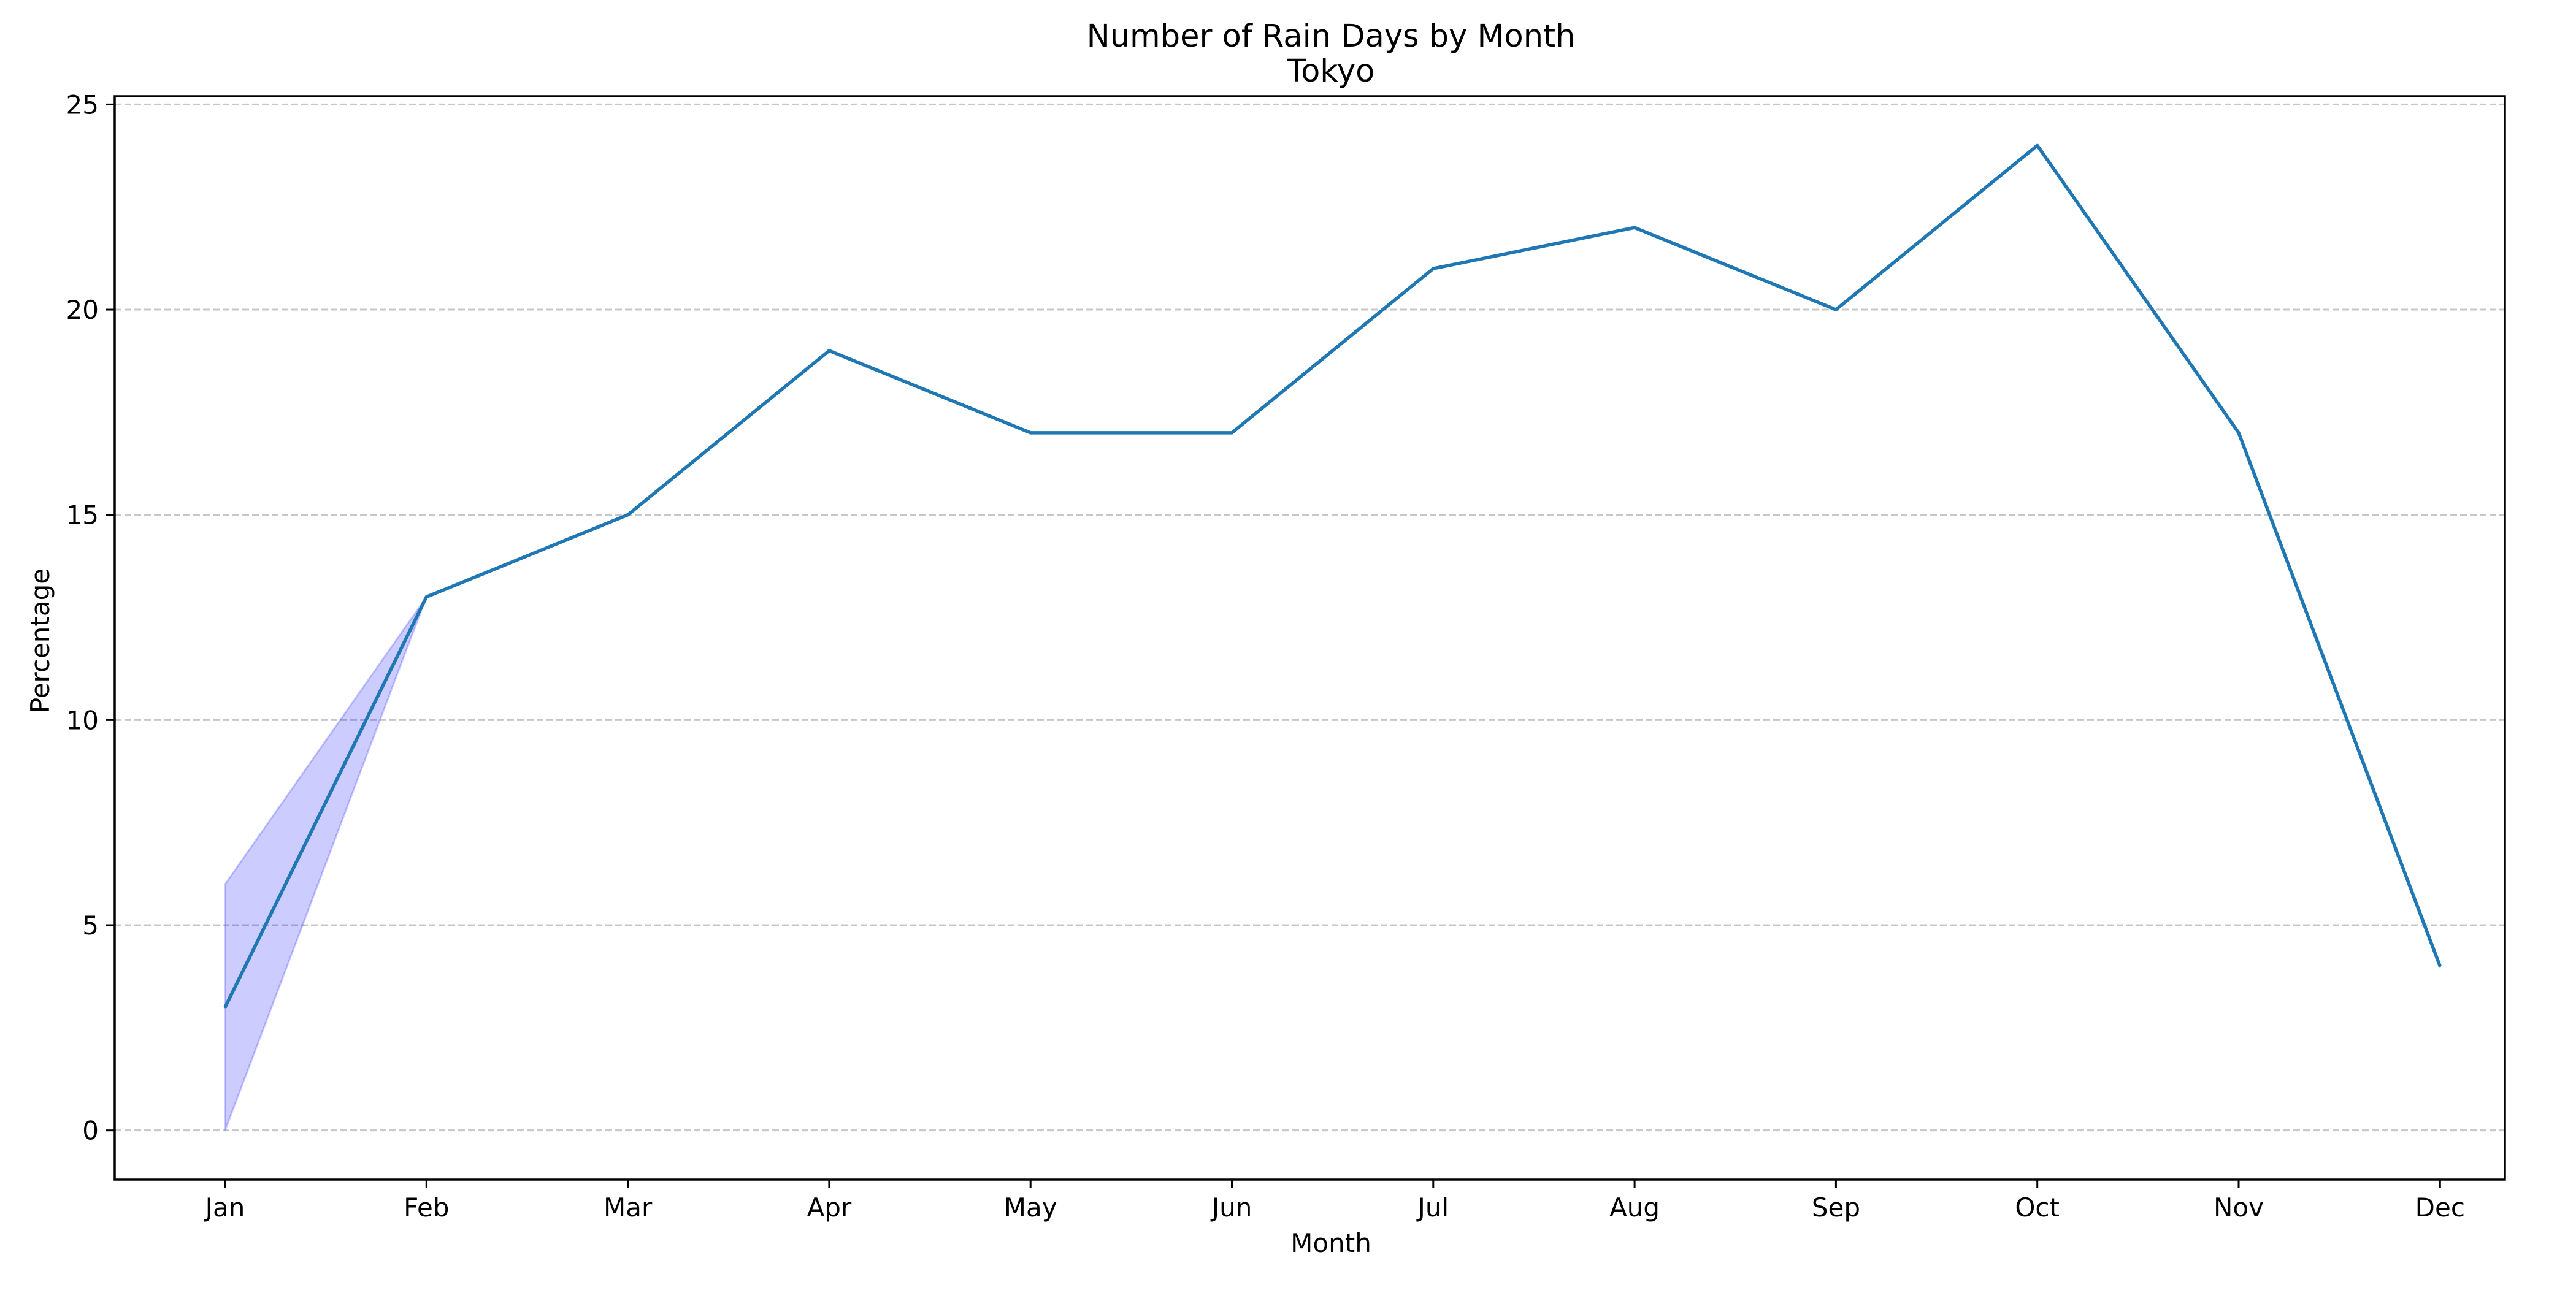  Describe the element at coordinates (2239, 1208) in the screenshot. I see `x-tick-label: Nov` at that location.